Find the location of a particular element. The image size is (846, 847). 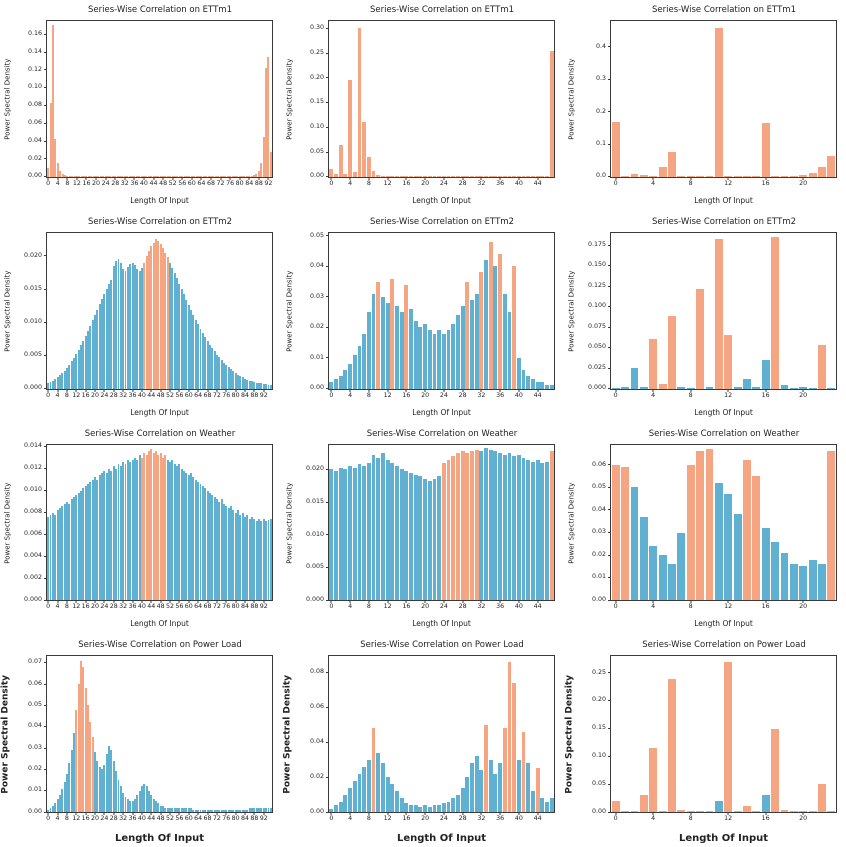

x-tick-label: 0 is located at coordinates (615, 818).